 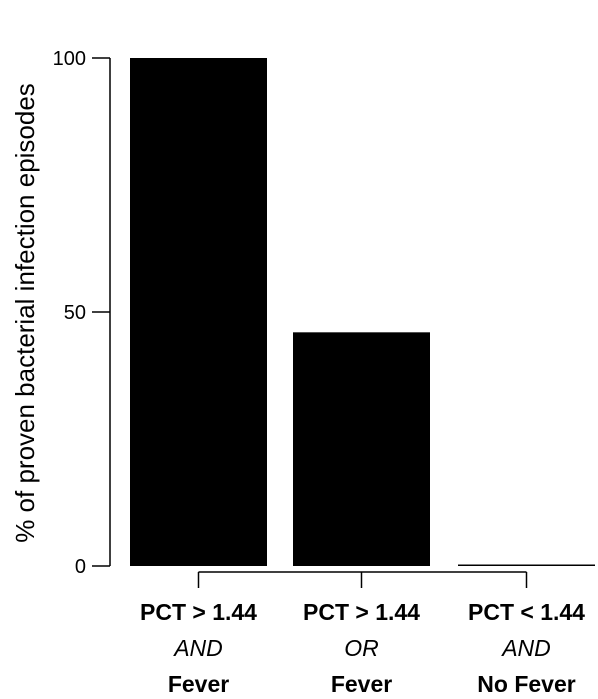 I want to click on y-tick-label: 50, so click(x=75, y=313).